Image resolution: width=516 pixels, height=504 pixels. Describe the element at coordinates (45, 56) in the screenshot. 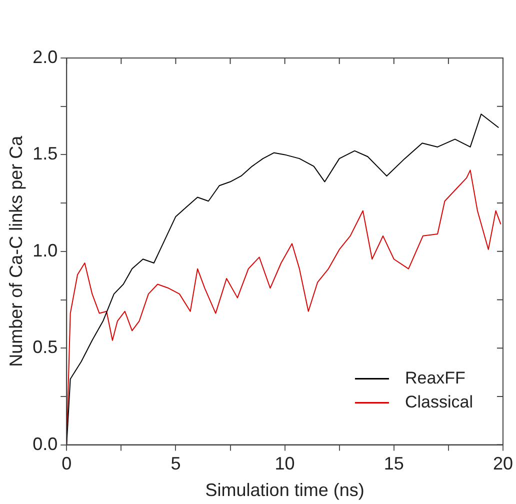

I see `y-tick-label: 2.0` at that location.